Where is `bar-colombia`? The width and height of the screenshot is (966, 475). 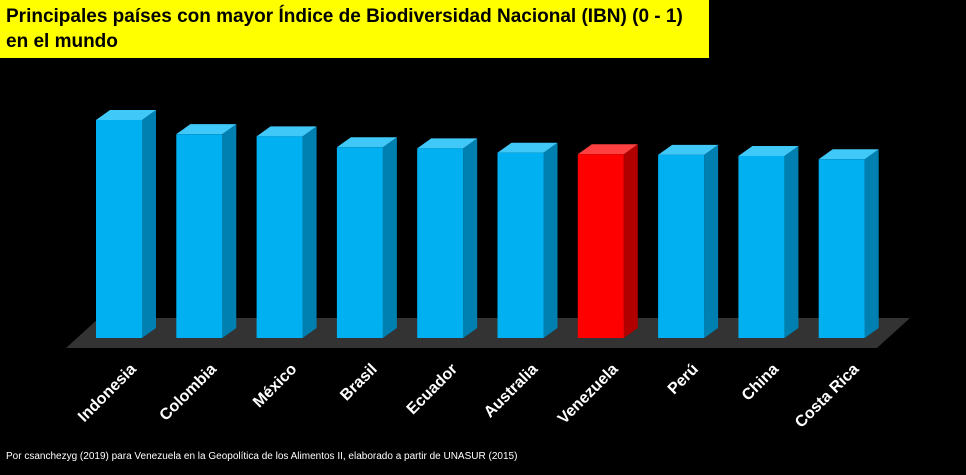 bar-colombia is located at coordinates (206, 231).